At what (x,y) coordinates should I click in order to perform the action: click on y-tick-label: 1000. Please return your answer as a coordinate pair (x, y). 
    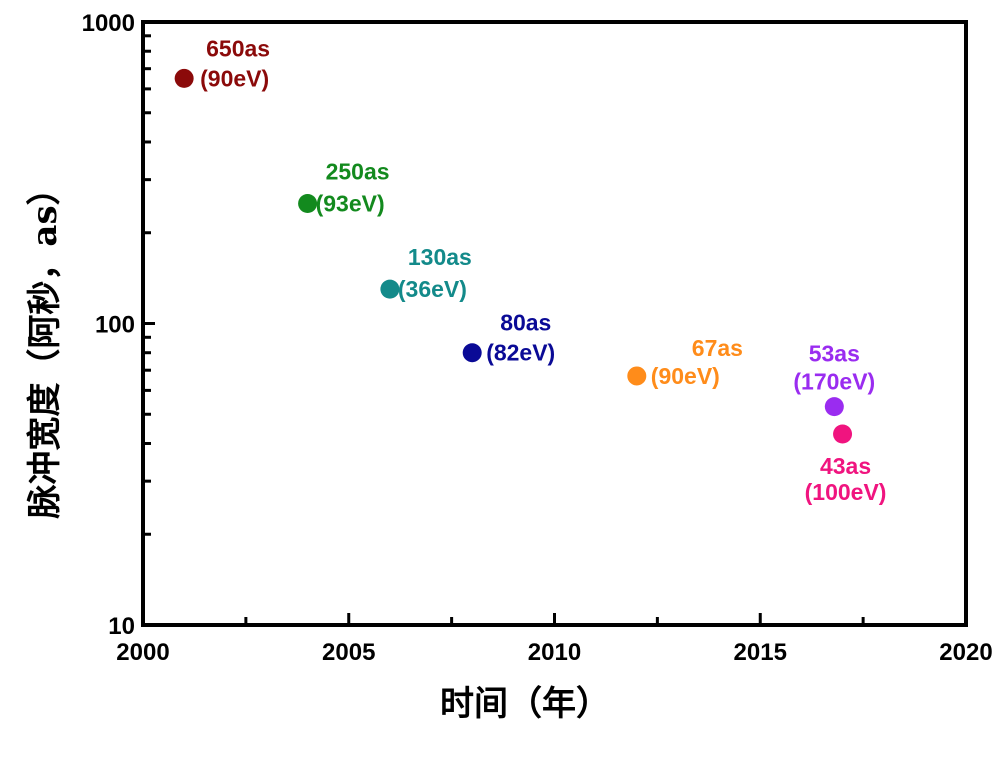
    Looking at the image, I should click on (108, 23).